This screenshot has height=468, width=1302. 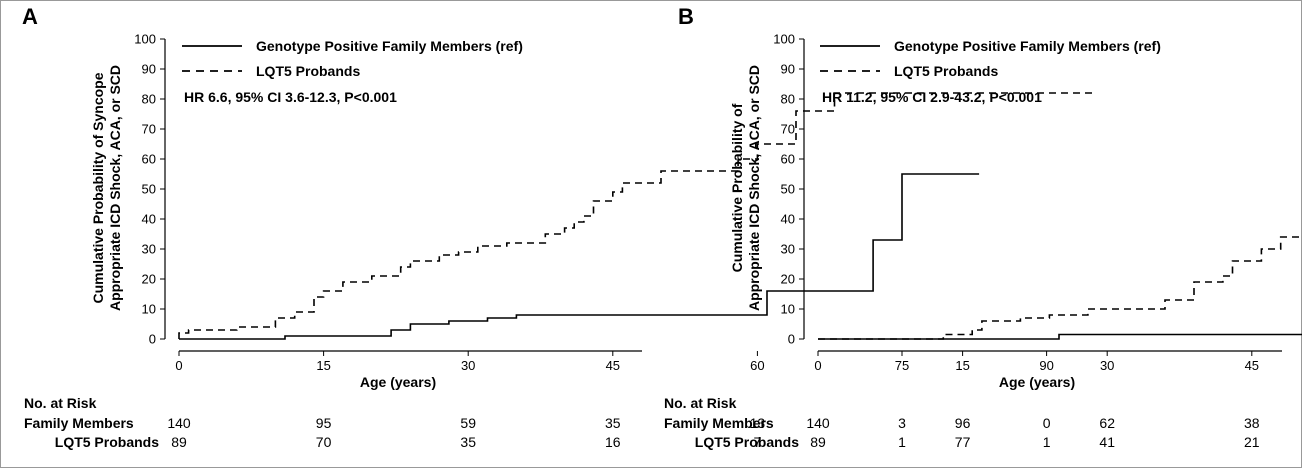 I want to click on risk-row-values: 89 70 35 16 7 1 1, so click(x=610, y=442).